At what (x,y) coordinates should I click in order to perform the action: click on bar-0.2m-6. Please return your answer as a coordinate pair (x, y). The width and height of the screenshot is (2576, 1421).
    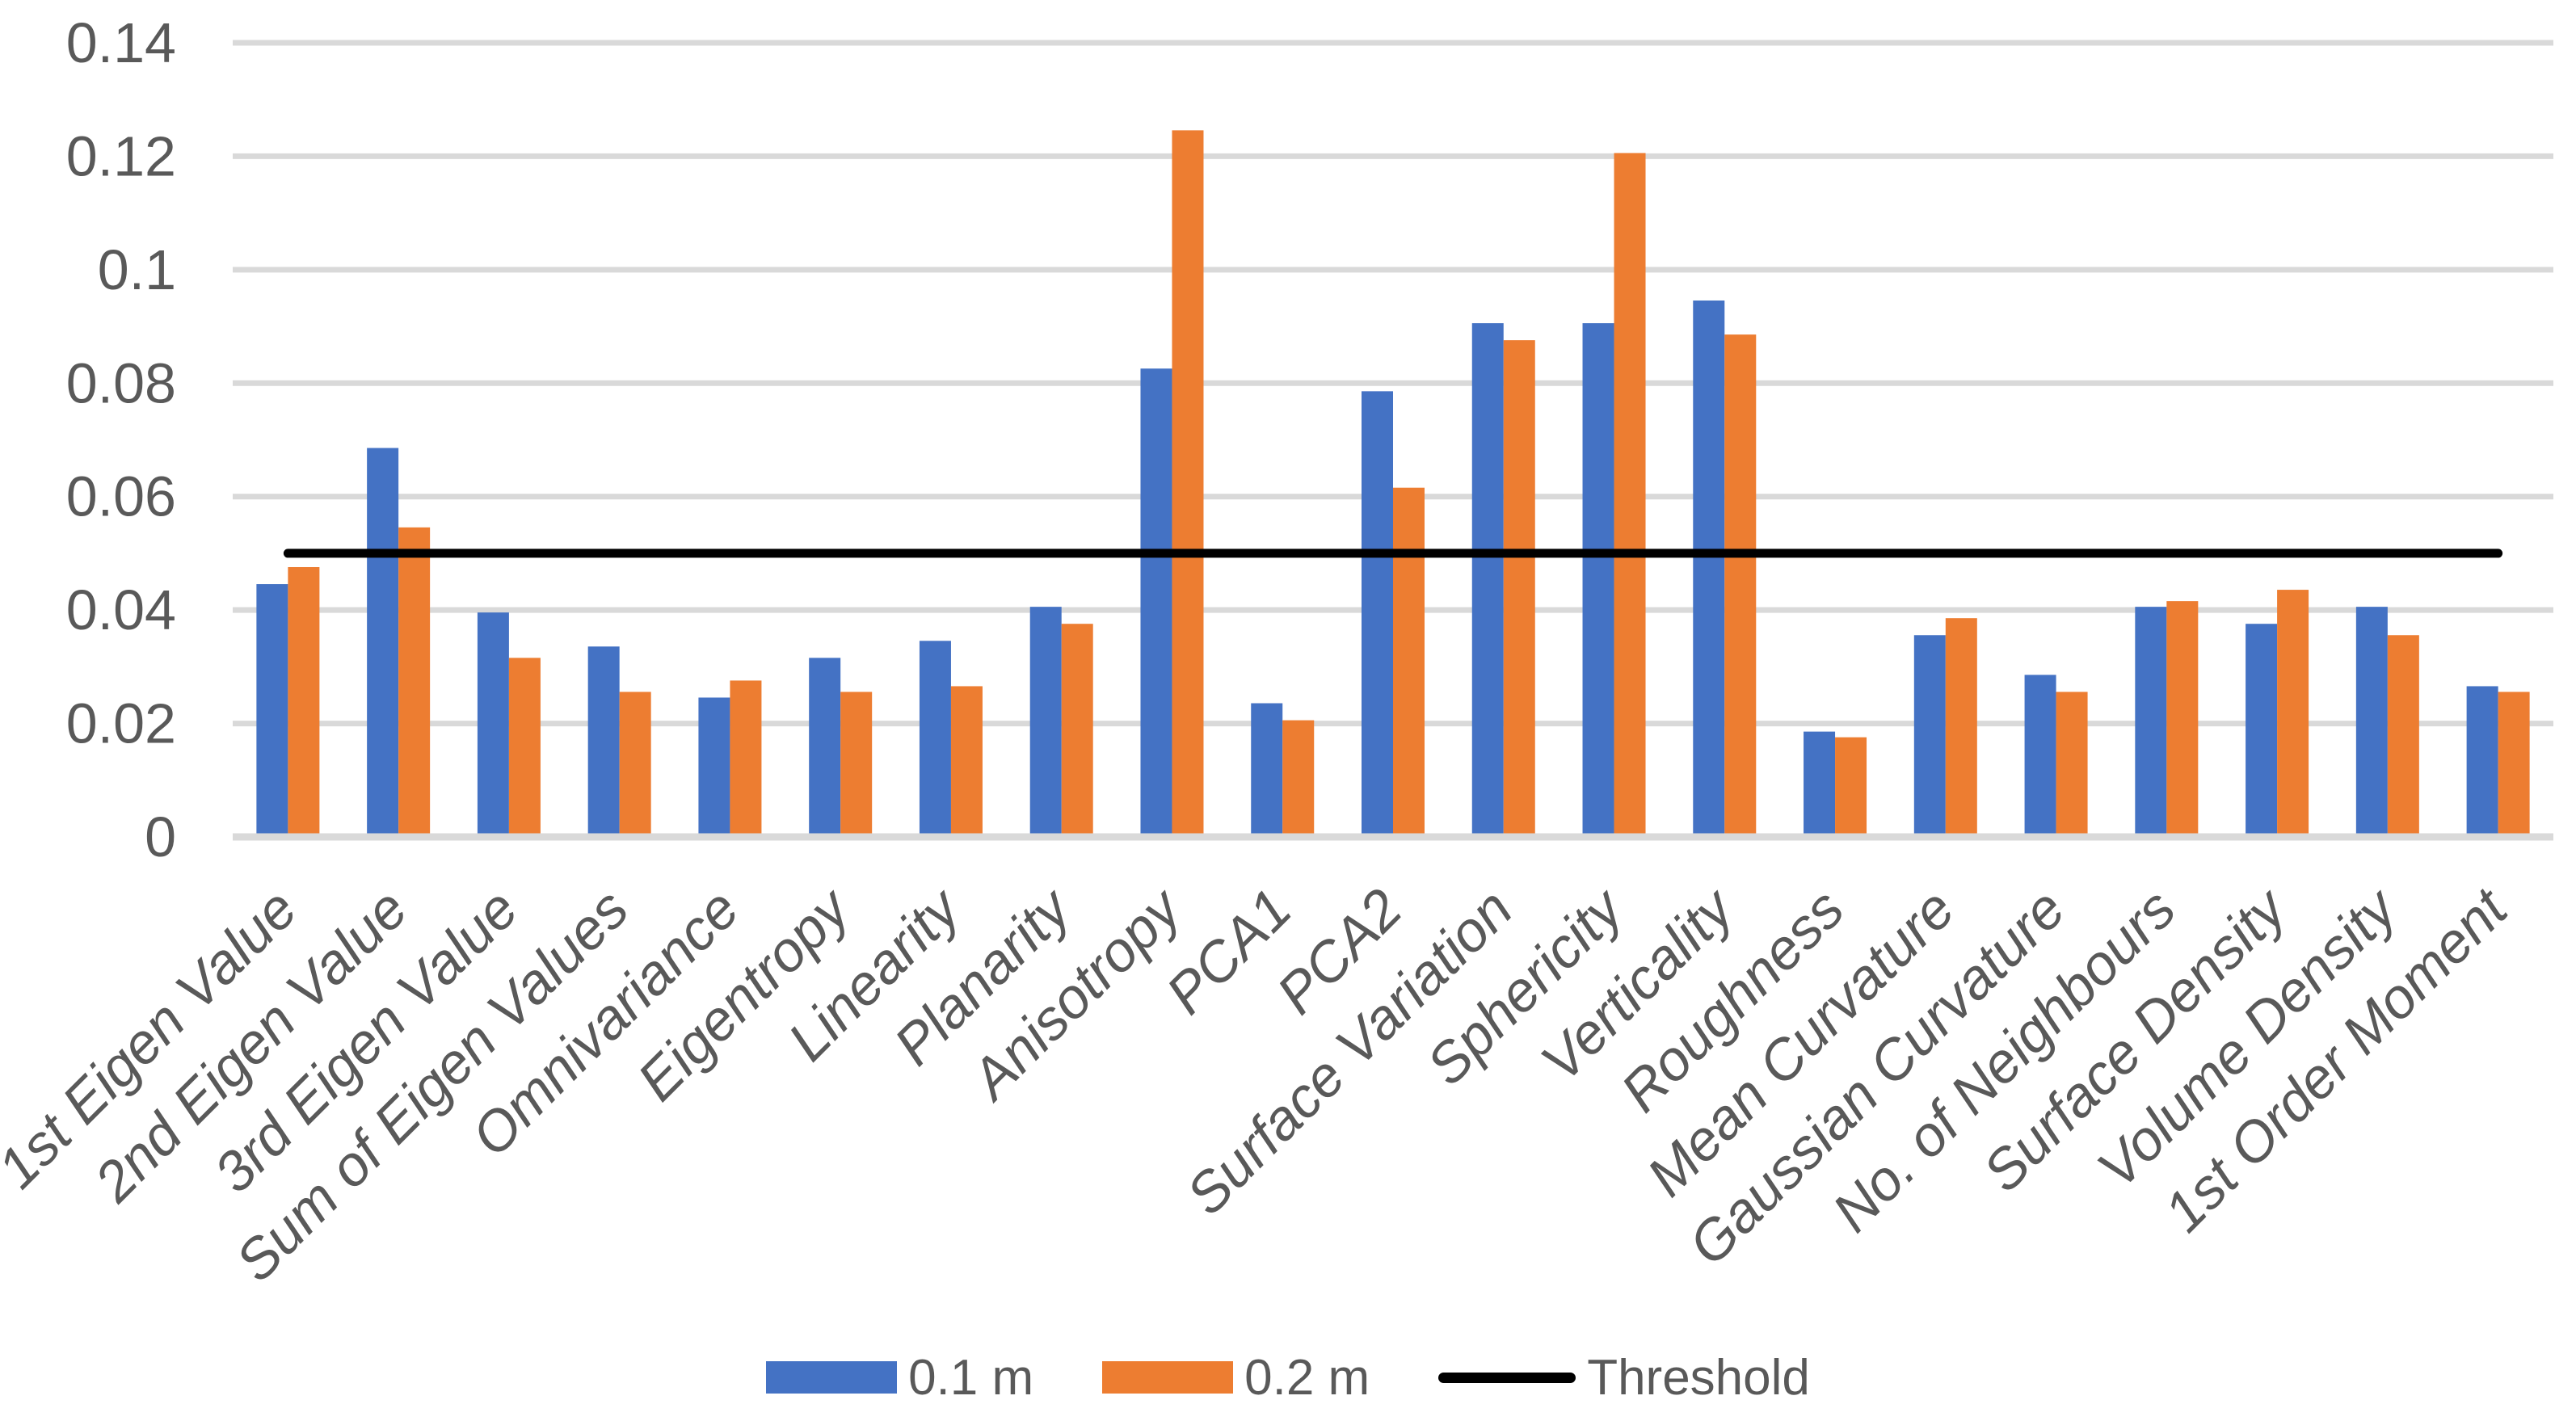
    Looking at the image, I should click on (966, 760).